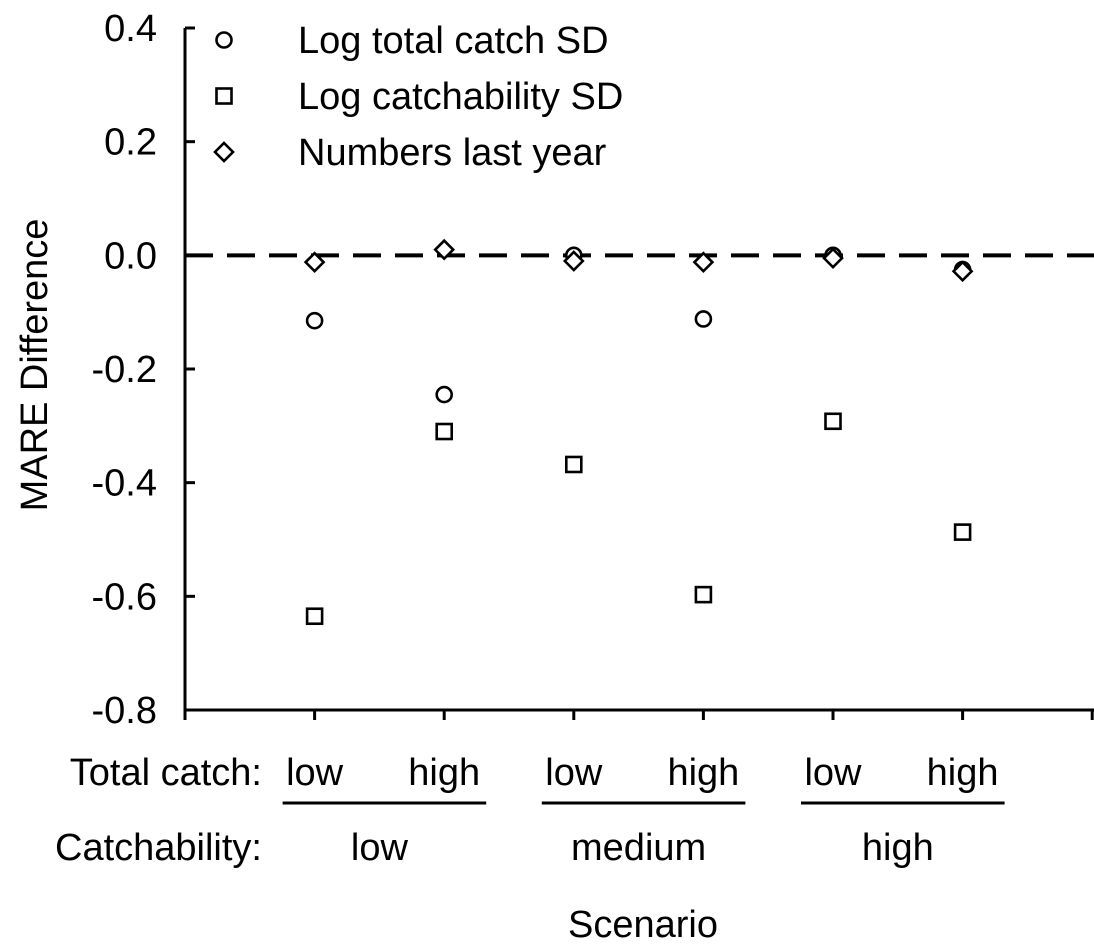 Image resolution: width=1094 pixels, height=949 pixels. I want to click on legend-label: Numbers last year, so click(452, 153).